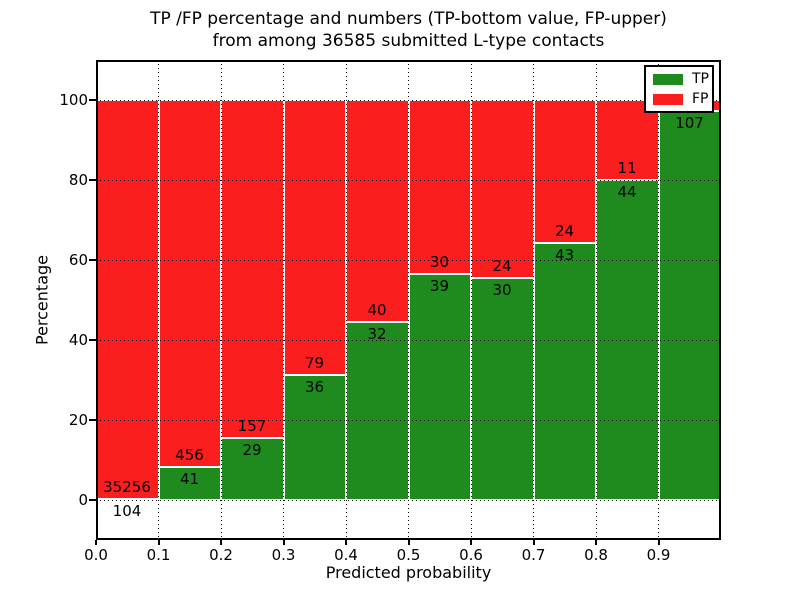 The height and width of the screenshot is (600, 800). I want to click on legend: TP FP, so click(679, 89).